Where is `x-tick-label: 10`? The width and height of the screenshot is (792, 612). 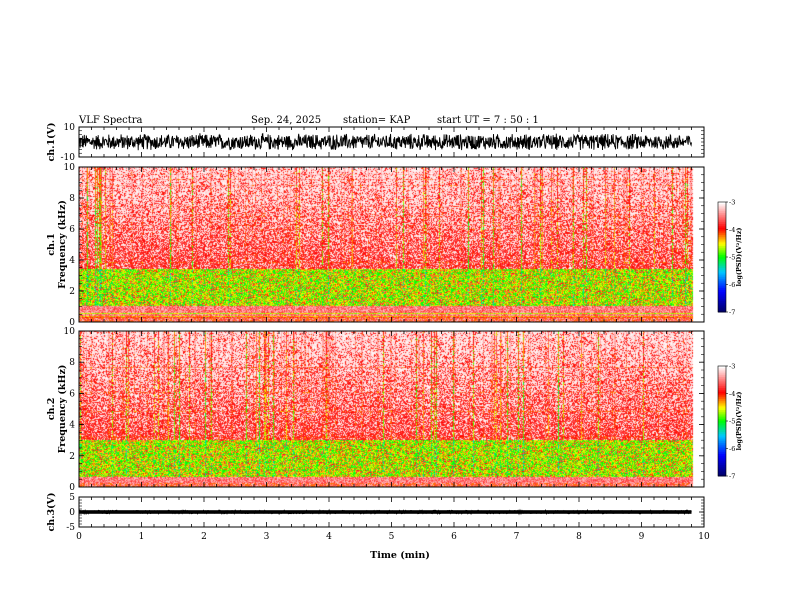
x-tick-label: 10 is located at coordinates (704, 537).